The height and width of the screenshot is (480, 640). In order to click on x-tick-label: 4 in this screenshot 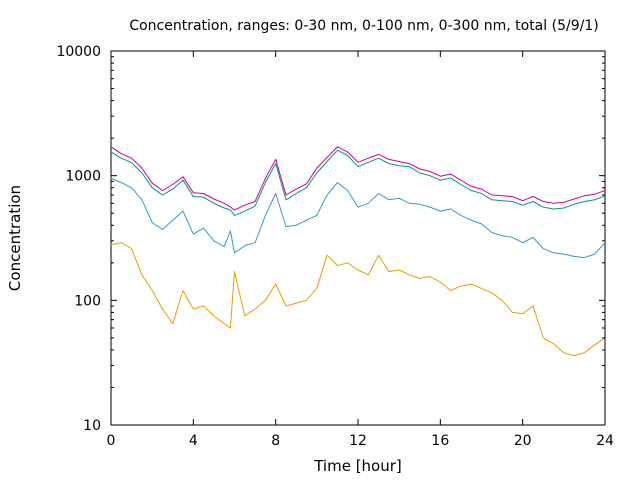, I will do `click(193, 441)`.